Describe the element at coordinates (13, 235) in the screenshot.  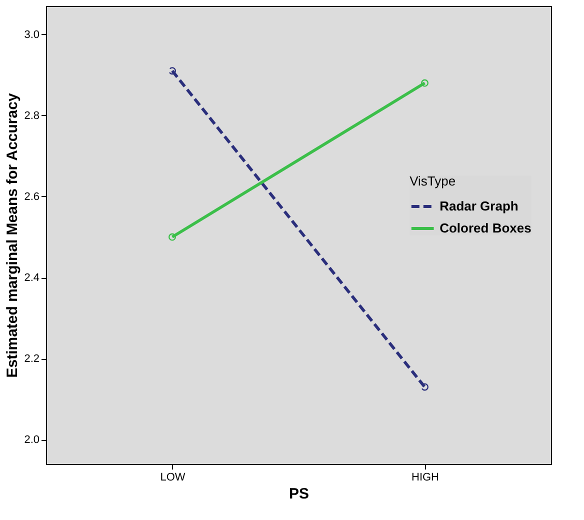
I see `y-axis-title: Estimated marginal Means for Accuracy` at that location.